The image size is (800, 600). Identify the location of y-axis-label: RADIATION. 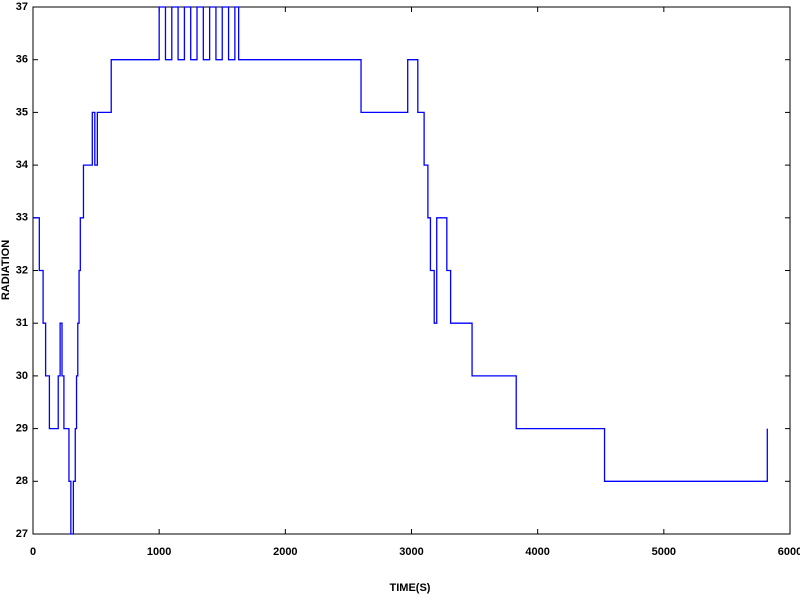
(6, 270).